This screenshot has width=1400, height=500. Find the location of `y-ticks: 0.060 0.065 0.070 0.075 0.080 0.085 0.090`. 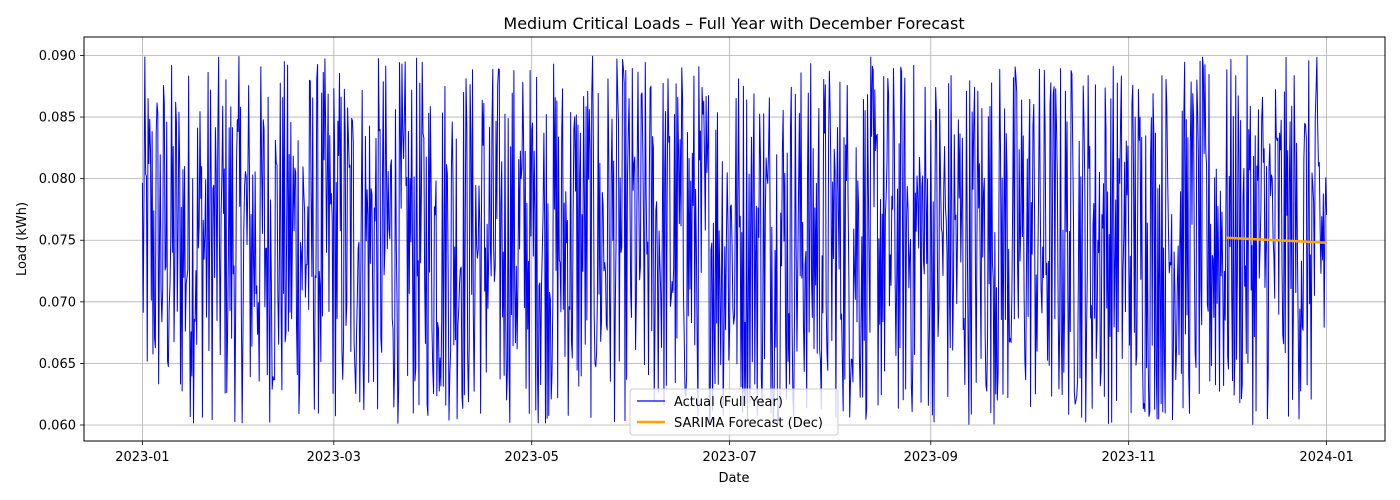

y-ticks: 0.060 0.065 0.070 0.075 0.080 0.085 0.090 is located at coordinates (61, 241).